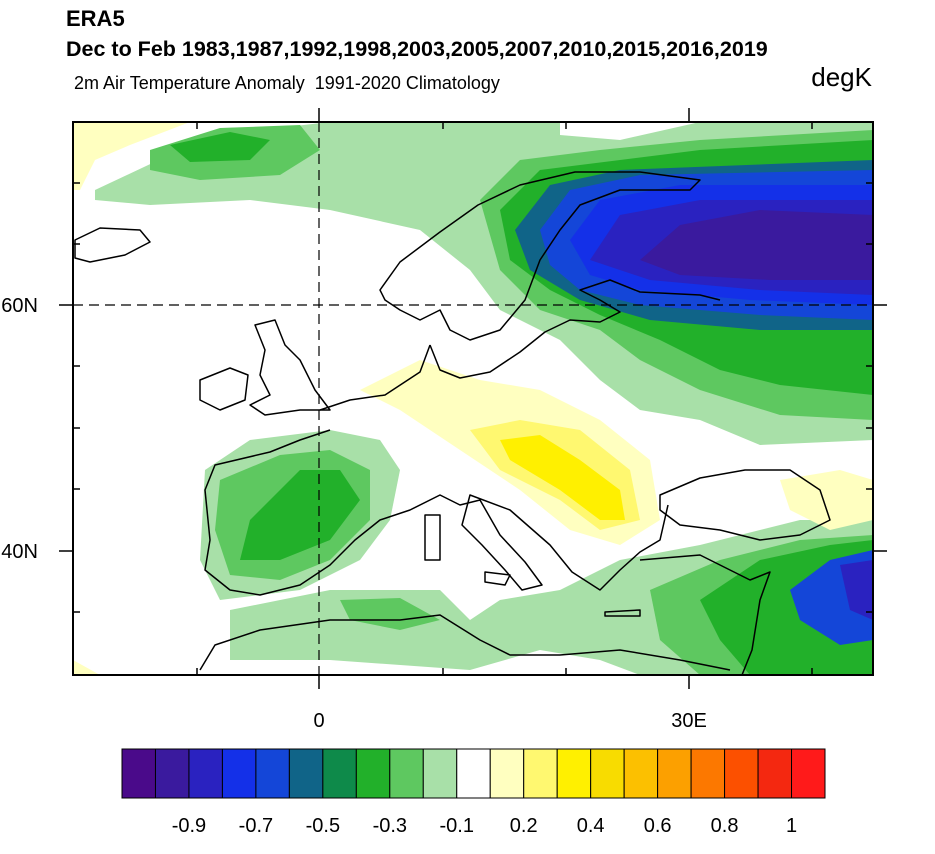  I want to click on colorbar-label: -0.3, so click(390, 826).